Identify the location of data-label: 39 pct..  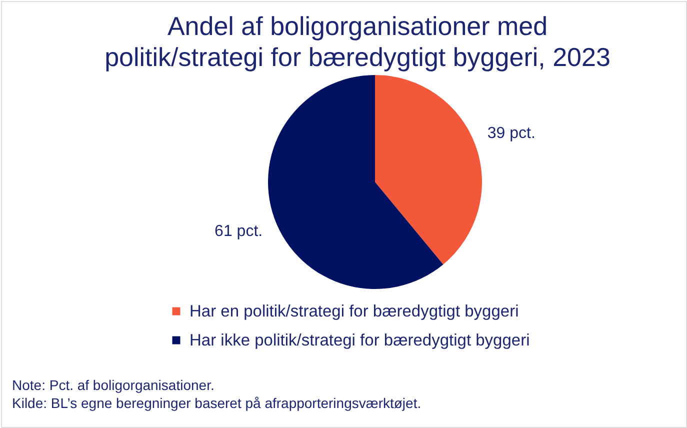
(511, 133).